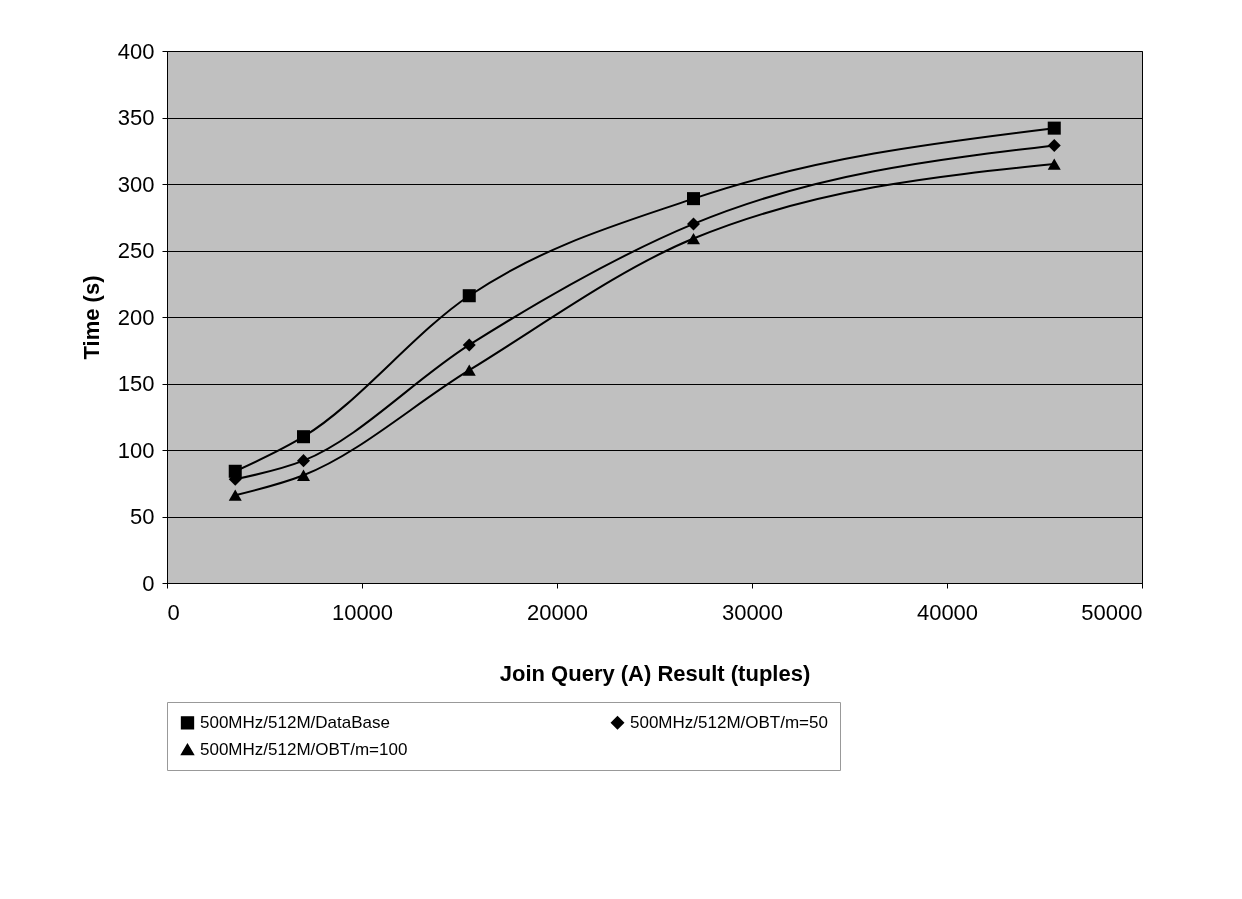 This screenshot has width=1242, height=899. Describe the element at coordinates (173, 612) in the screenshot. I see `x-tick-label: 0` at that location.